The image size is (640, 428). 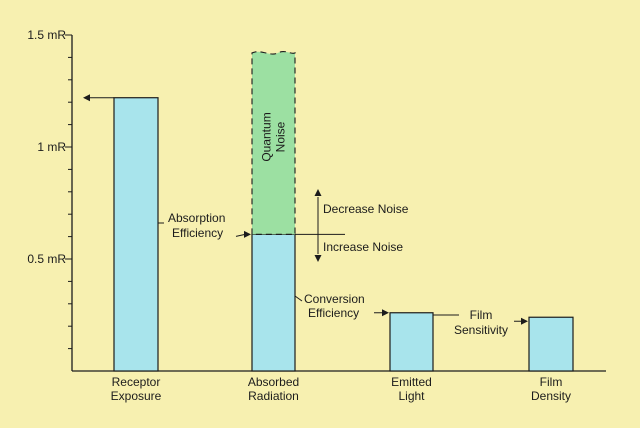 I want to click on x-category-label: Density, so click(x=551, y=396).